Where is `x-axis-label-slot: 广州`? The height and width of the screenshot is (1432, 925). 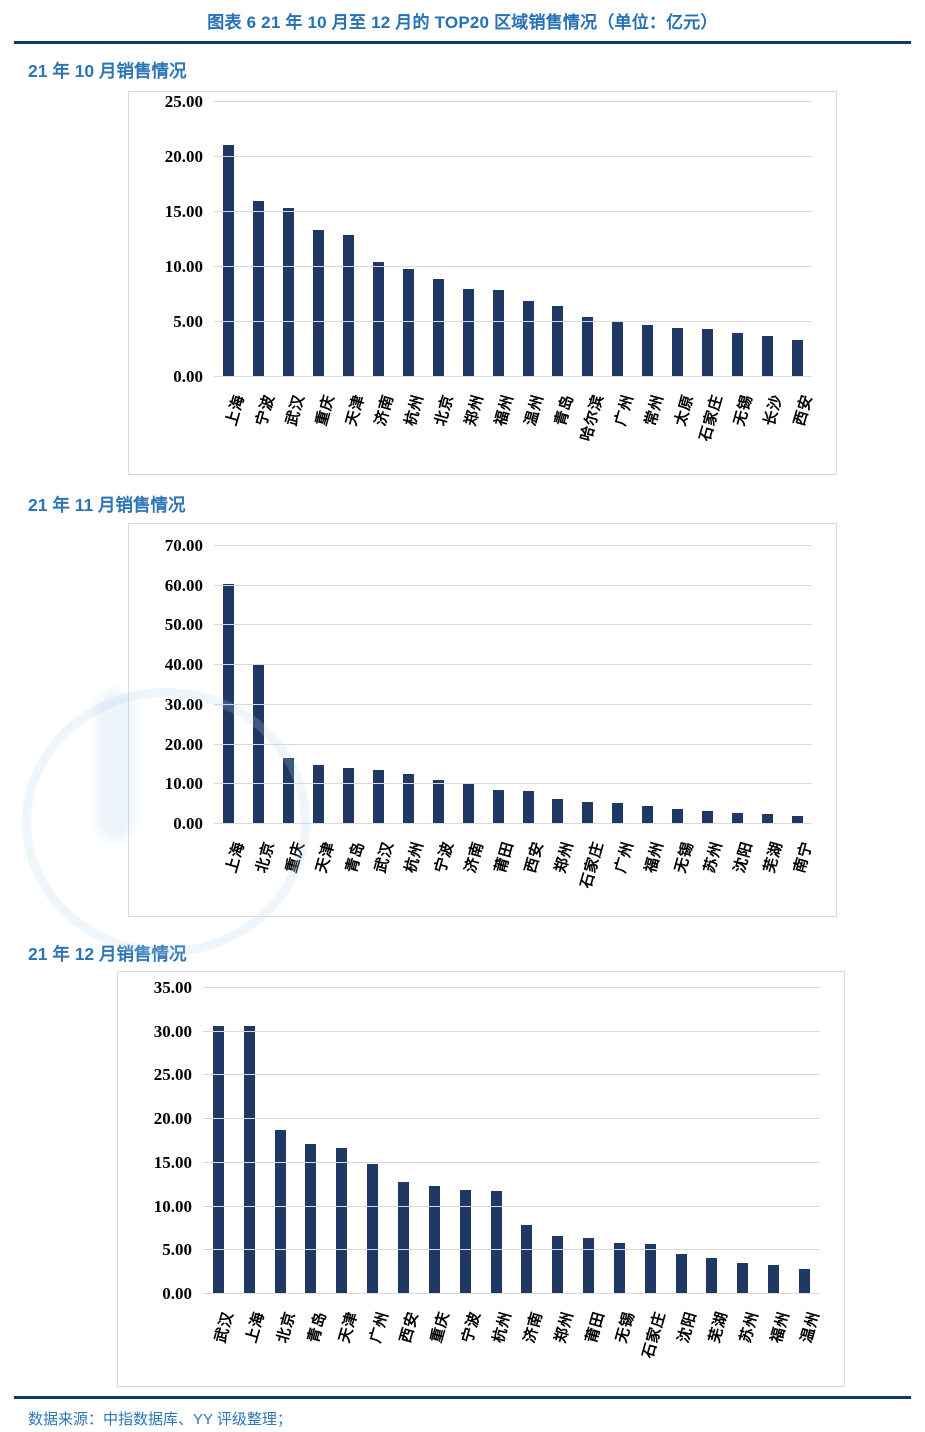
x-axis-label-slot: 广州 is located at coordinates (374, 1340).